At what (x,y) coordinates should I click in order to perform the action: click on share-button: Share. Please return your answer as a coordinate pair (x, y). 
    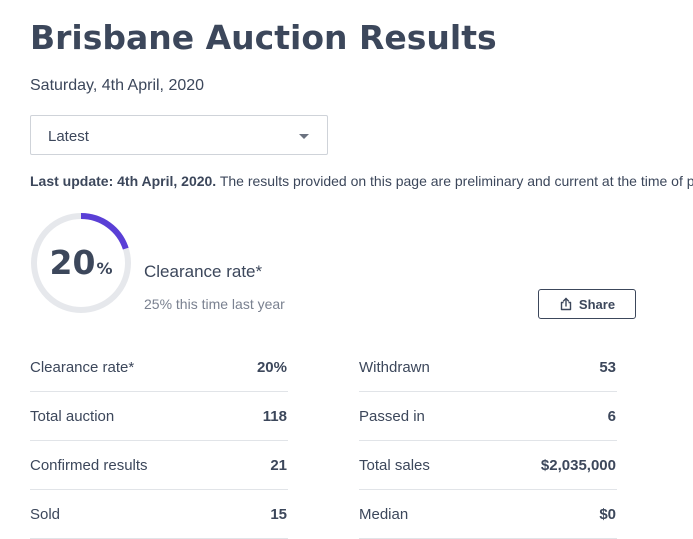
    Looking at the image, I should click on (587, 304).